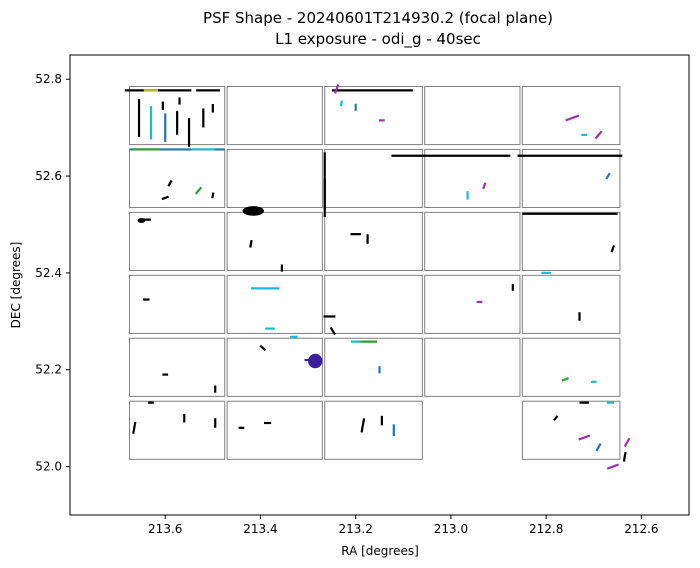 The width and height of the screenshot is (700, 568). I want to click on y-tick-label: 52.2, so click(48, 370).